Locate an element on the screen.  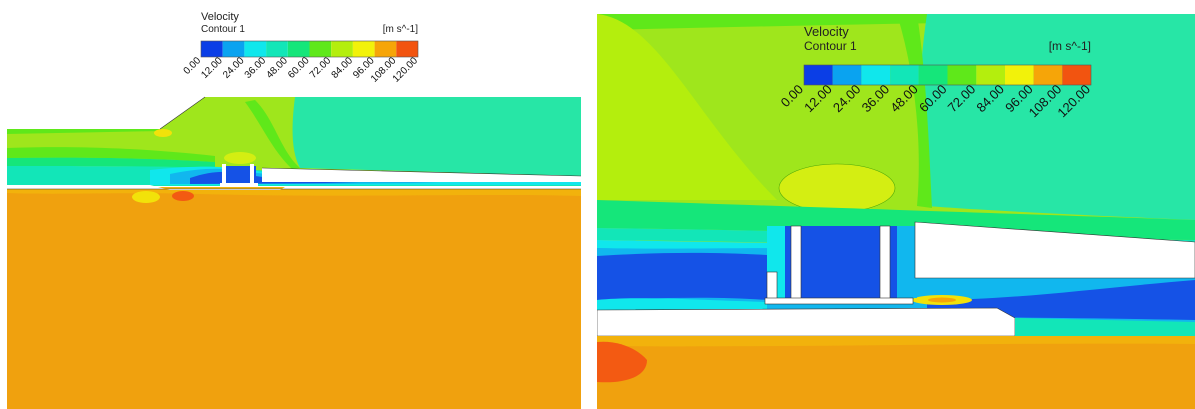
shear-green is located at coordinates (896, 220).